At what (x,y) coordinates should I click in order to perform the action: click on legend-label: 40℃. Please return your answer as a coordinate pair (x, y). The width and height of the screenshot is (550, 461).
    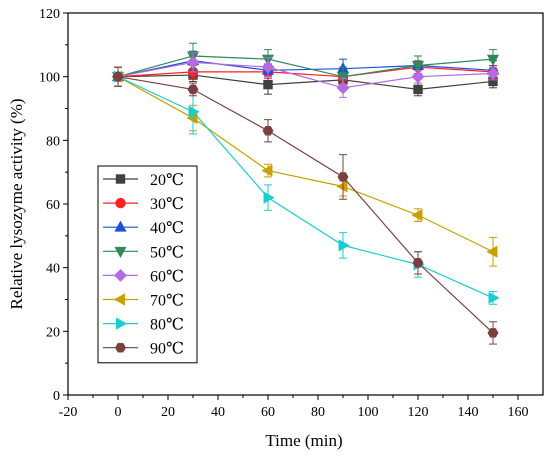
    Looking at the image, I should click on (167, 228).